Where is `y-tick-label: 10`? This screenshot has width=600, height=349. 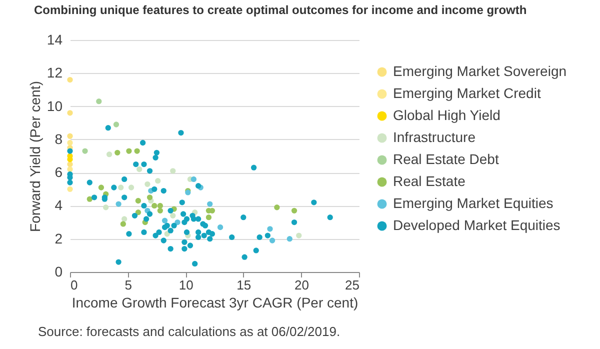
y-tick-label: 10 is located at coordinates (54, 106).